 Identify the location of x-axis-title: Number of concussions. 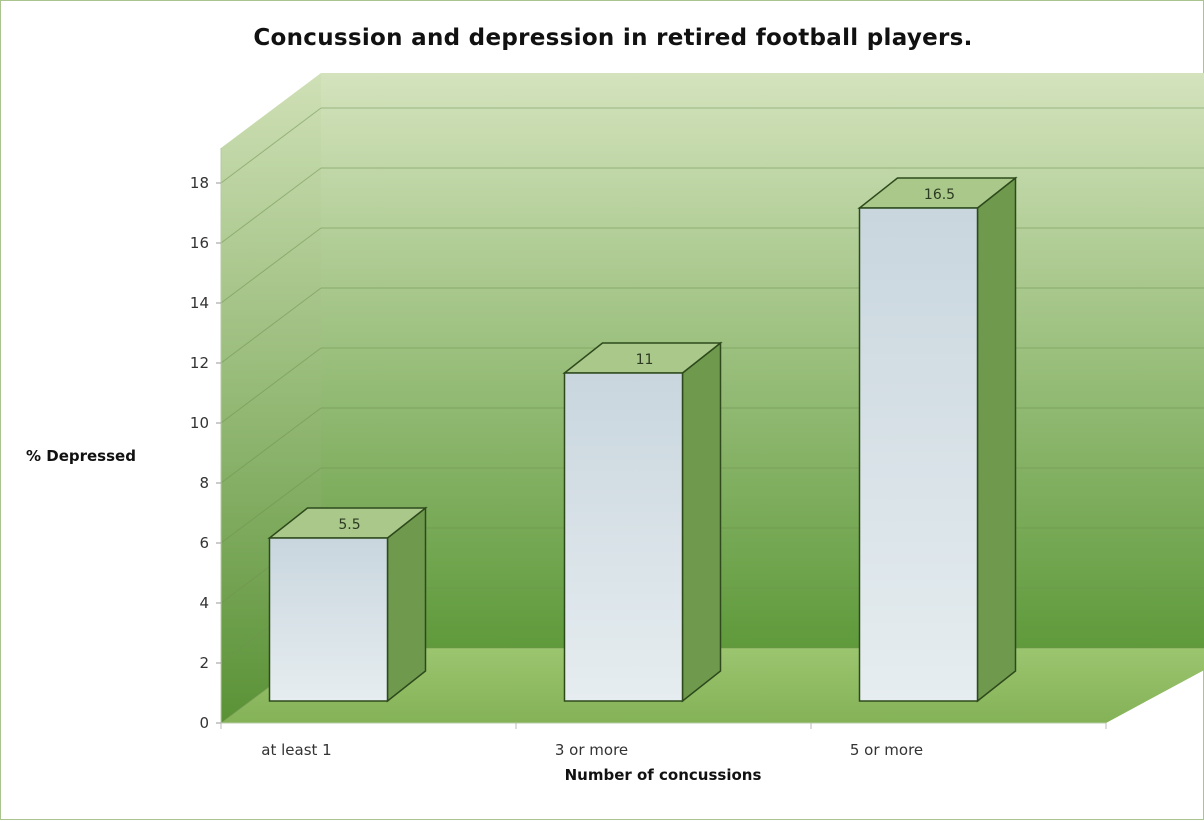
(663, 775).